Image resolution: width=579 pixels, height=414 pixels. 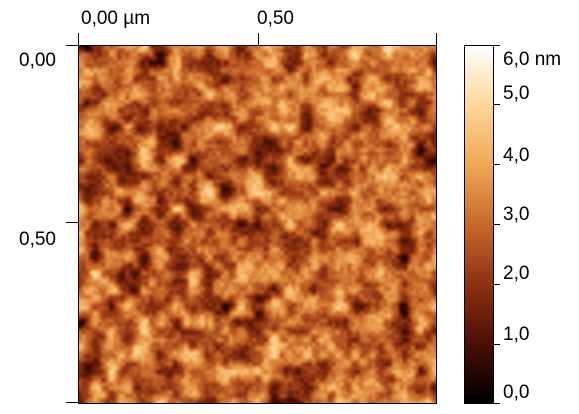 What do you see at coordinates (516, 334) in the screenshot?
I see `colorbar-label-1nm: 1,0` at bounding box center [516, 334].